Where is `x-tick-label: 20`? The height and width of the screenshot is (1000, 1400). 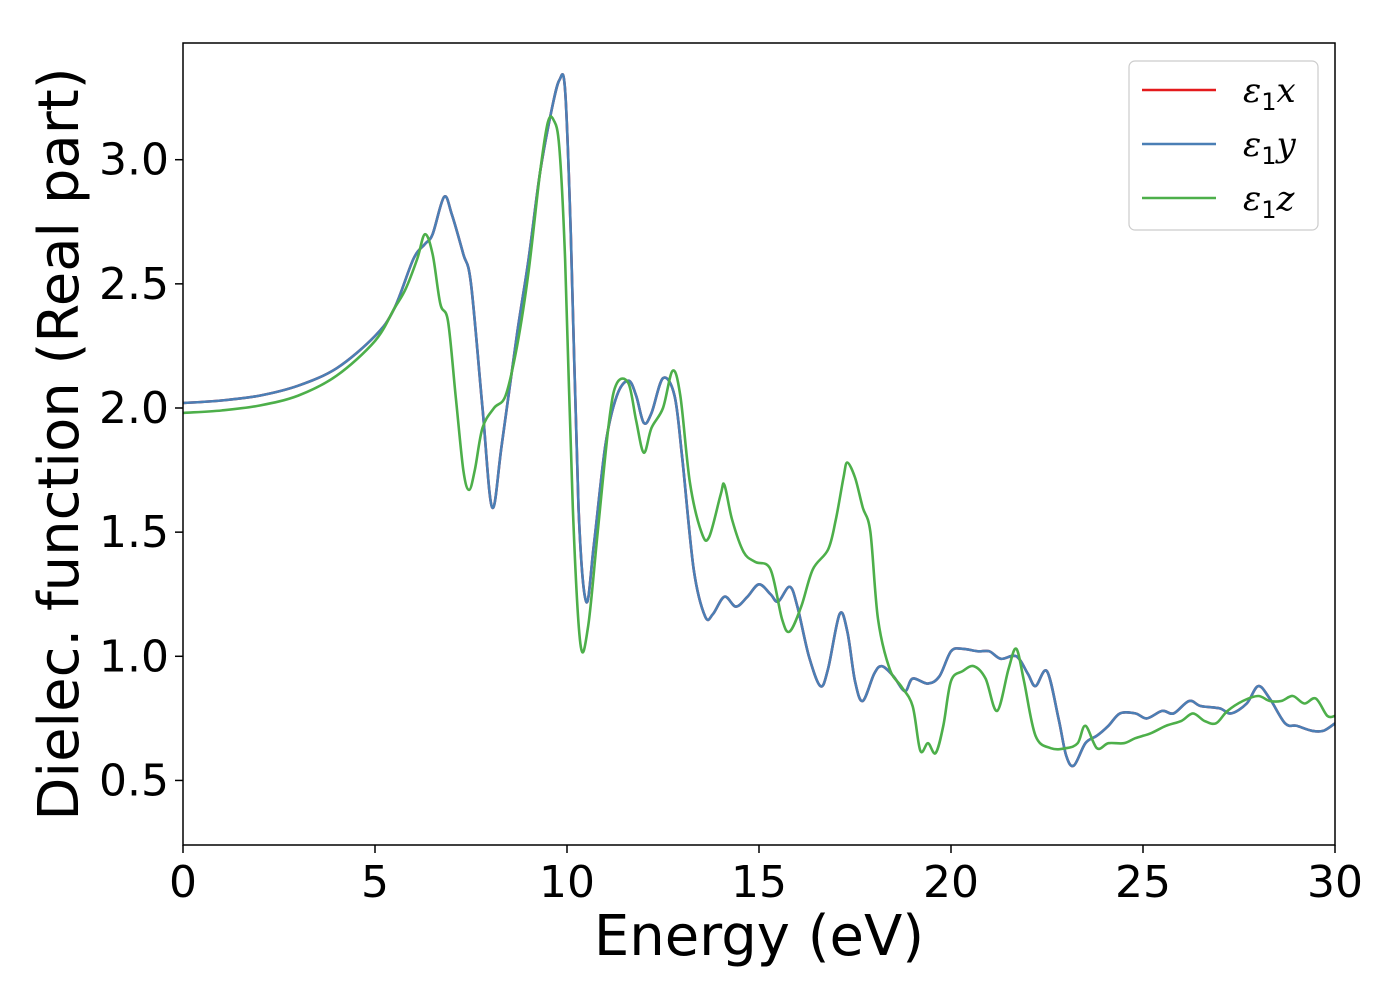
x-tick-label: 20 is located at coordinates (951, 882).